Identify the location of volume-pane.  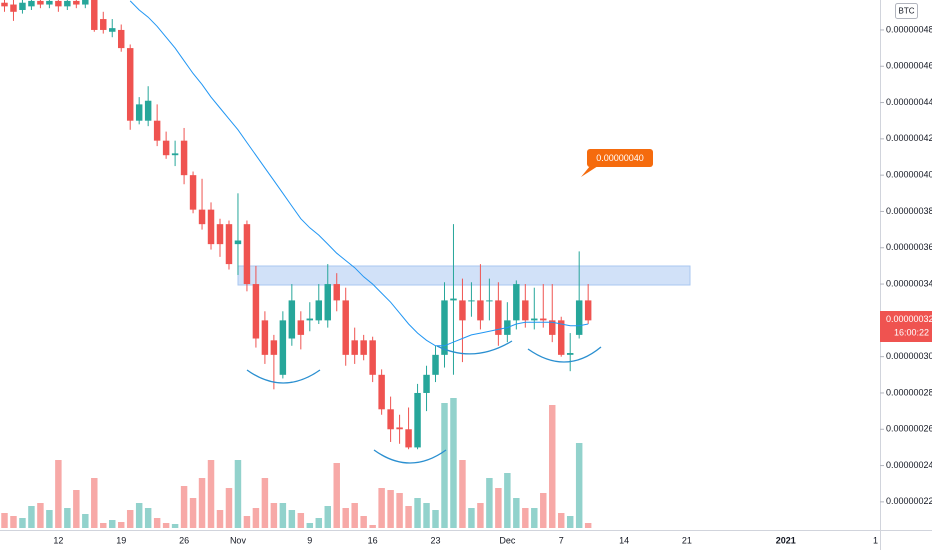
(296, 463).